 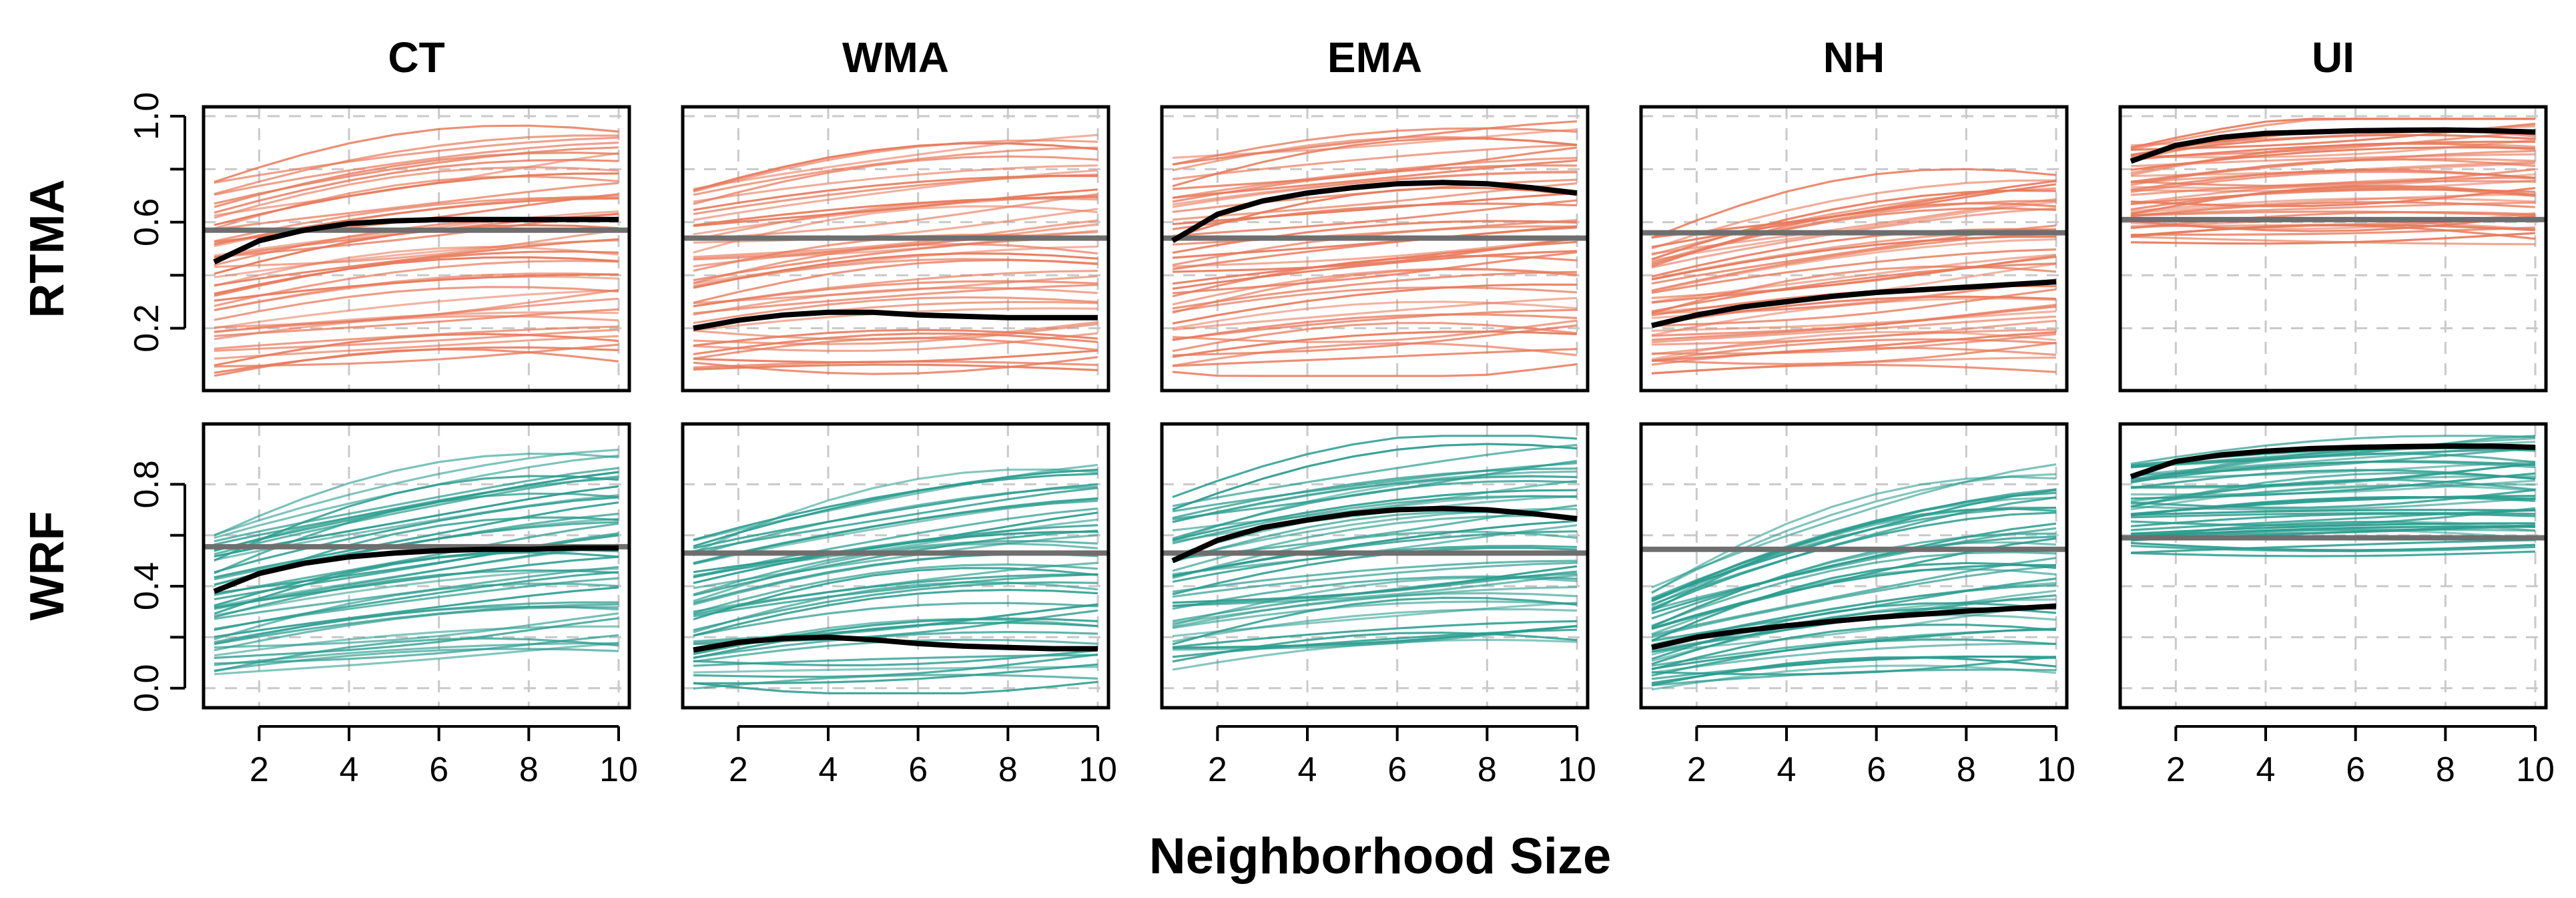 What do you see at coordinates (146, 328) in the screenshot?
I see `y-tick-label-rtma-0: 0.2` at bounding box center [146, 328].